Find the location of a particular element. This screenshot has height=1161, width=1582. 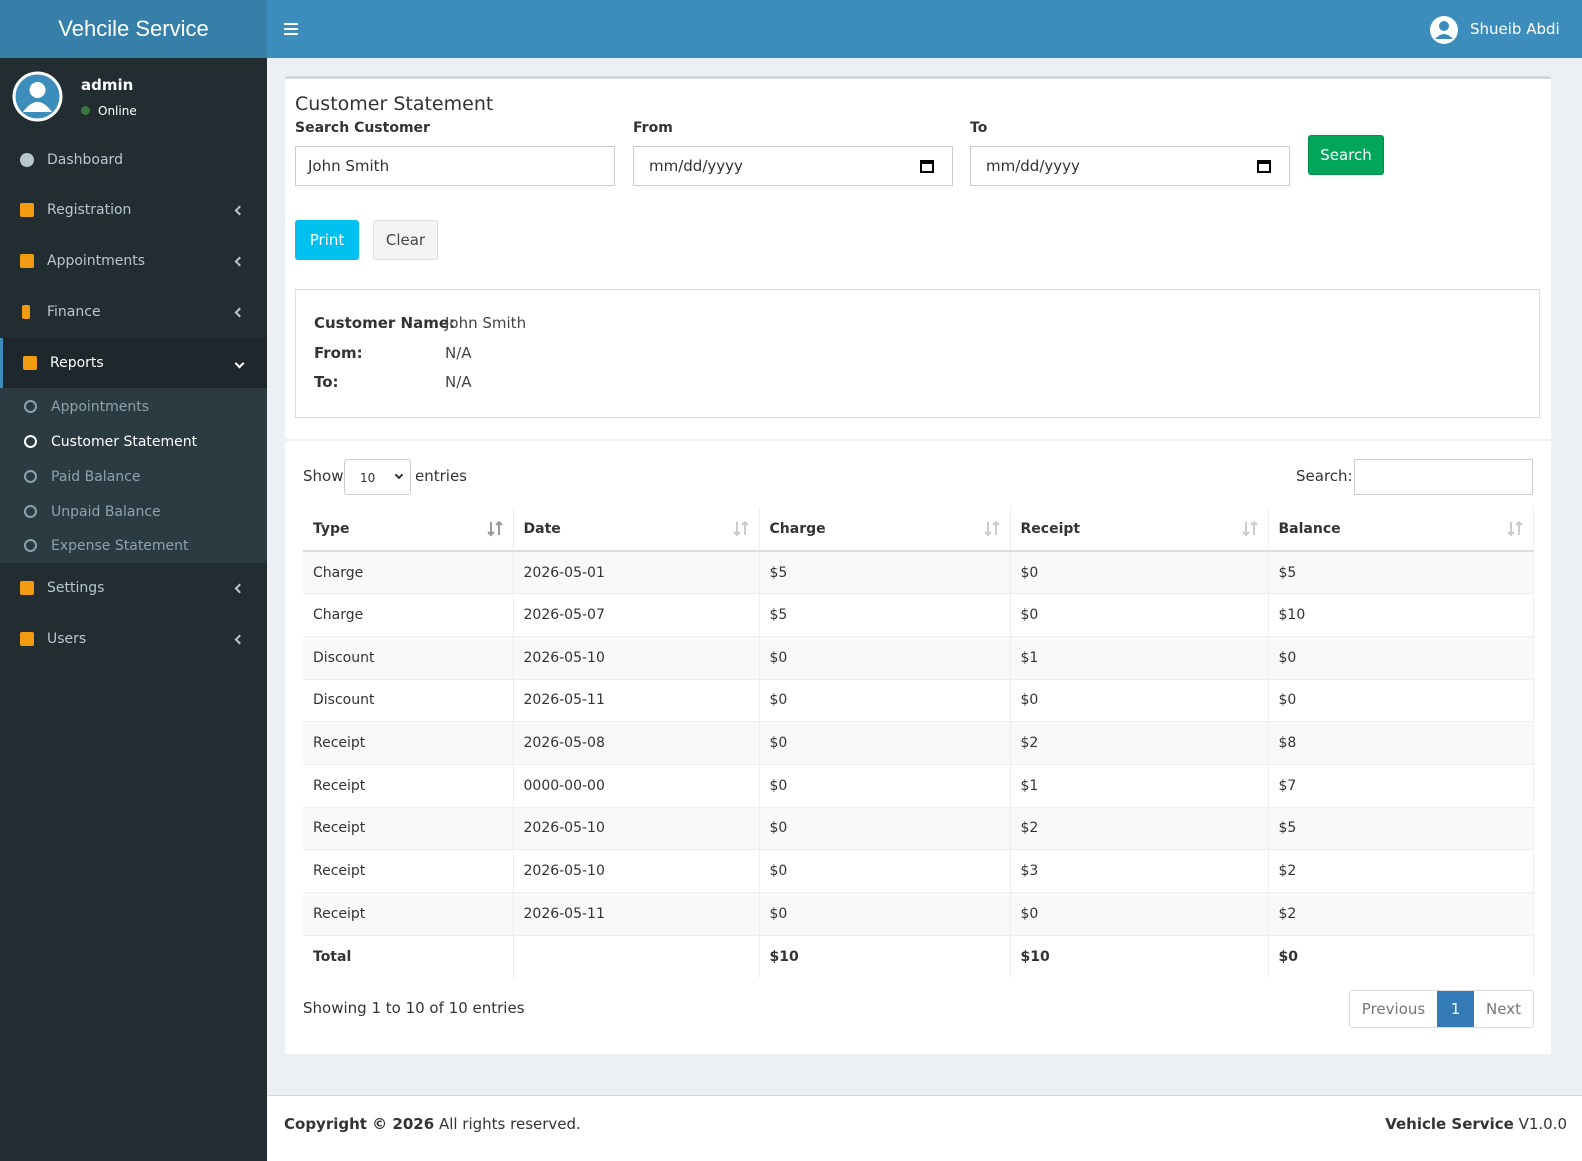

table-row: Receipt 2026-05-10 $0 $3 $2 is located at coordinates (918, 871).